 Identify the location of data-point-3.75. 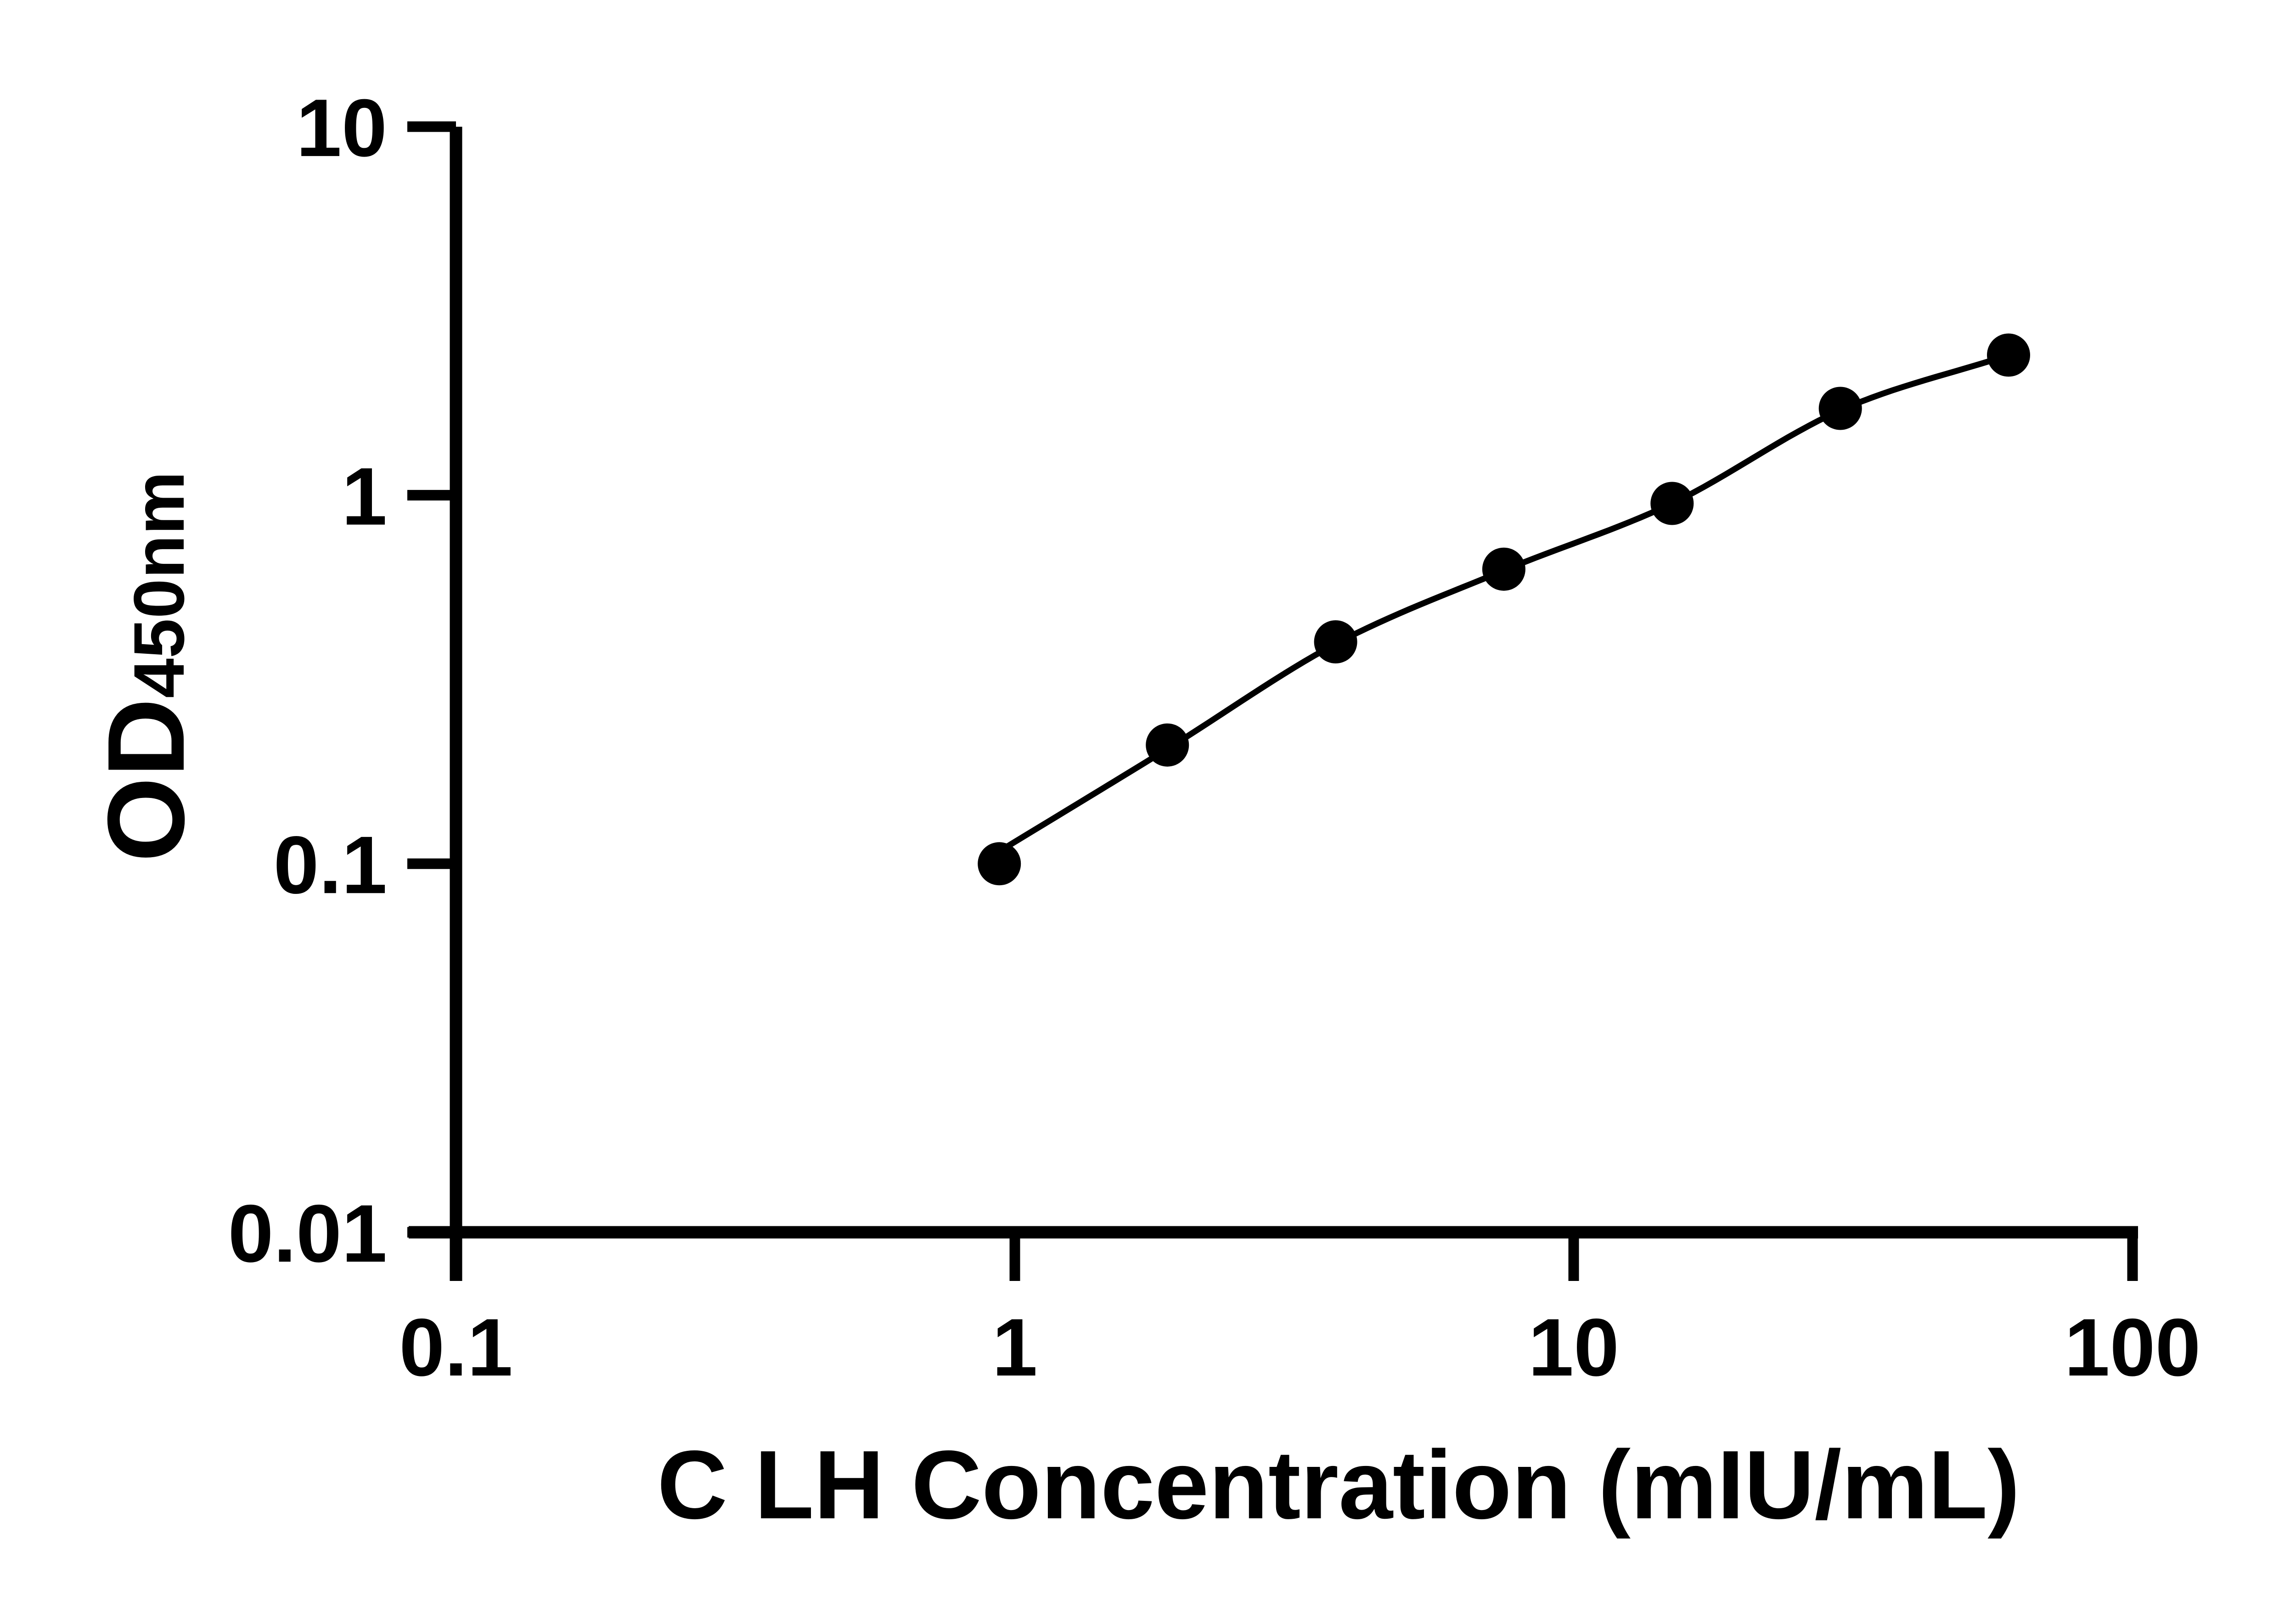
(1335, 641).